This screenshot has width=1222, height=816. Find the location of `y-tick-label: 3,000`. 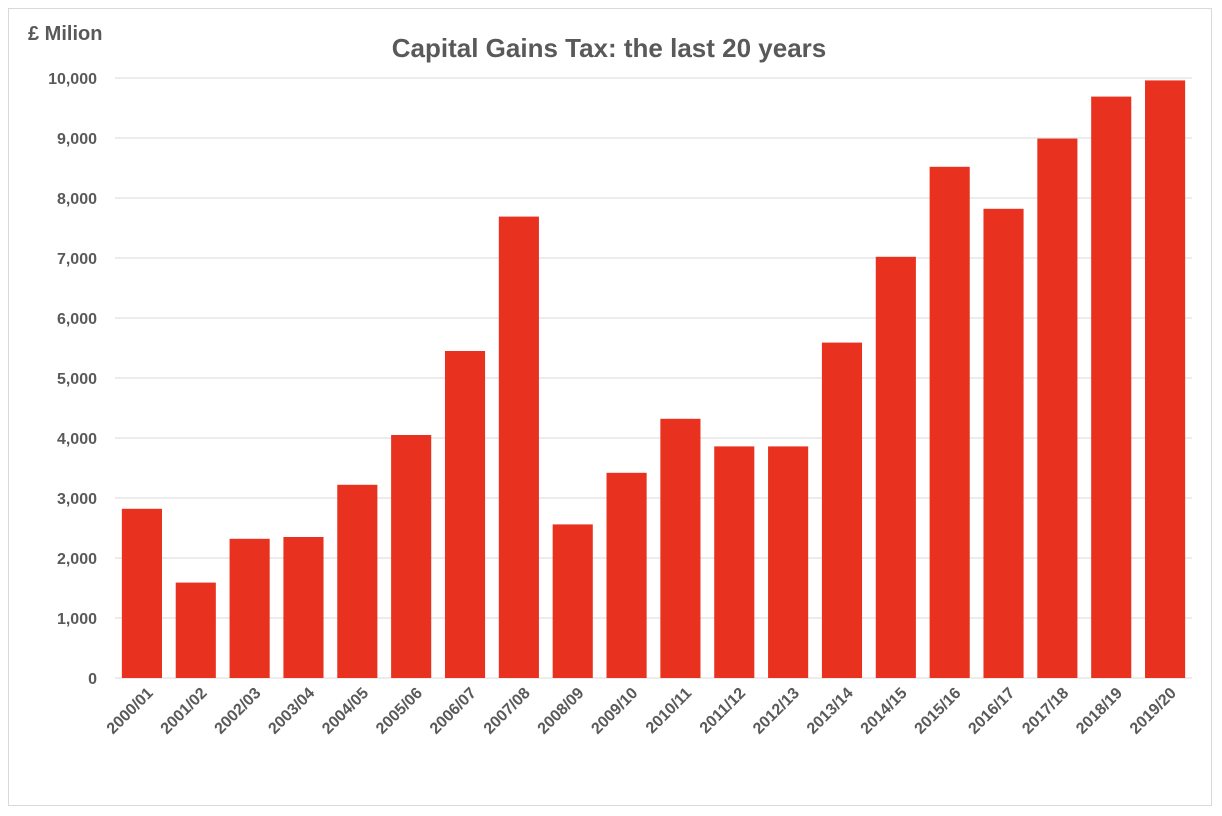

y-tick-label: 3,000 is located at coordinates (77, 499).